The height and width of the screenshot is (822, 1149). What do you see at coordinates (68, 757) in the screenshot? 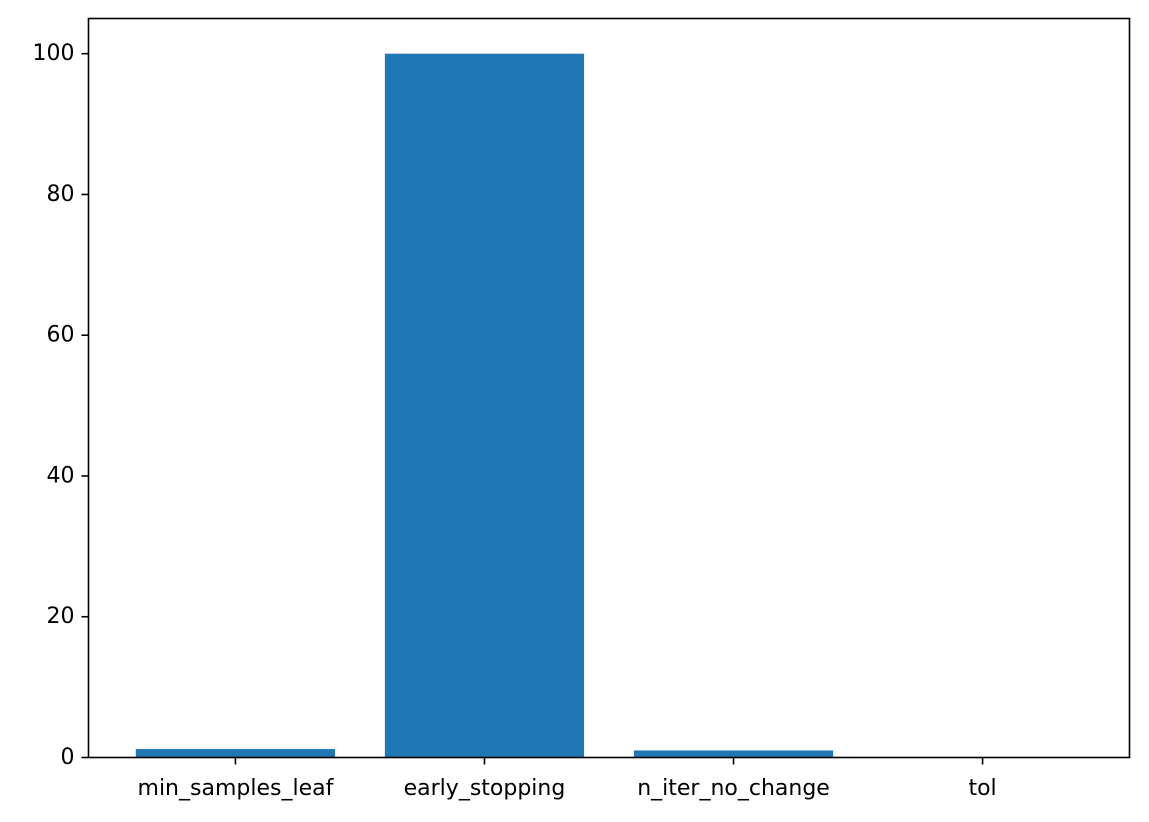
I see `y-tick-label: 0` at bounding box center [68, 757].